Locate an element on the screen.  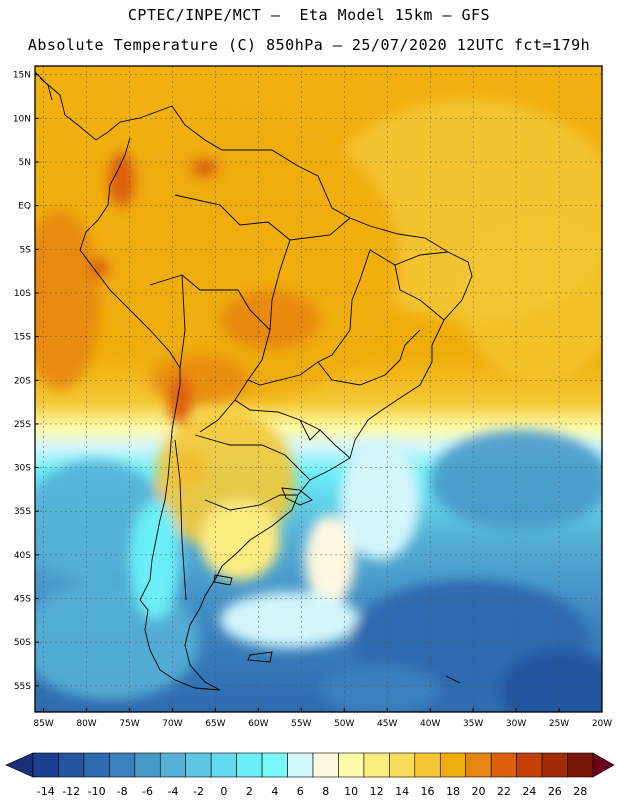
lon-tick-label: 75W is located at coordinates (129, 724).